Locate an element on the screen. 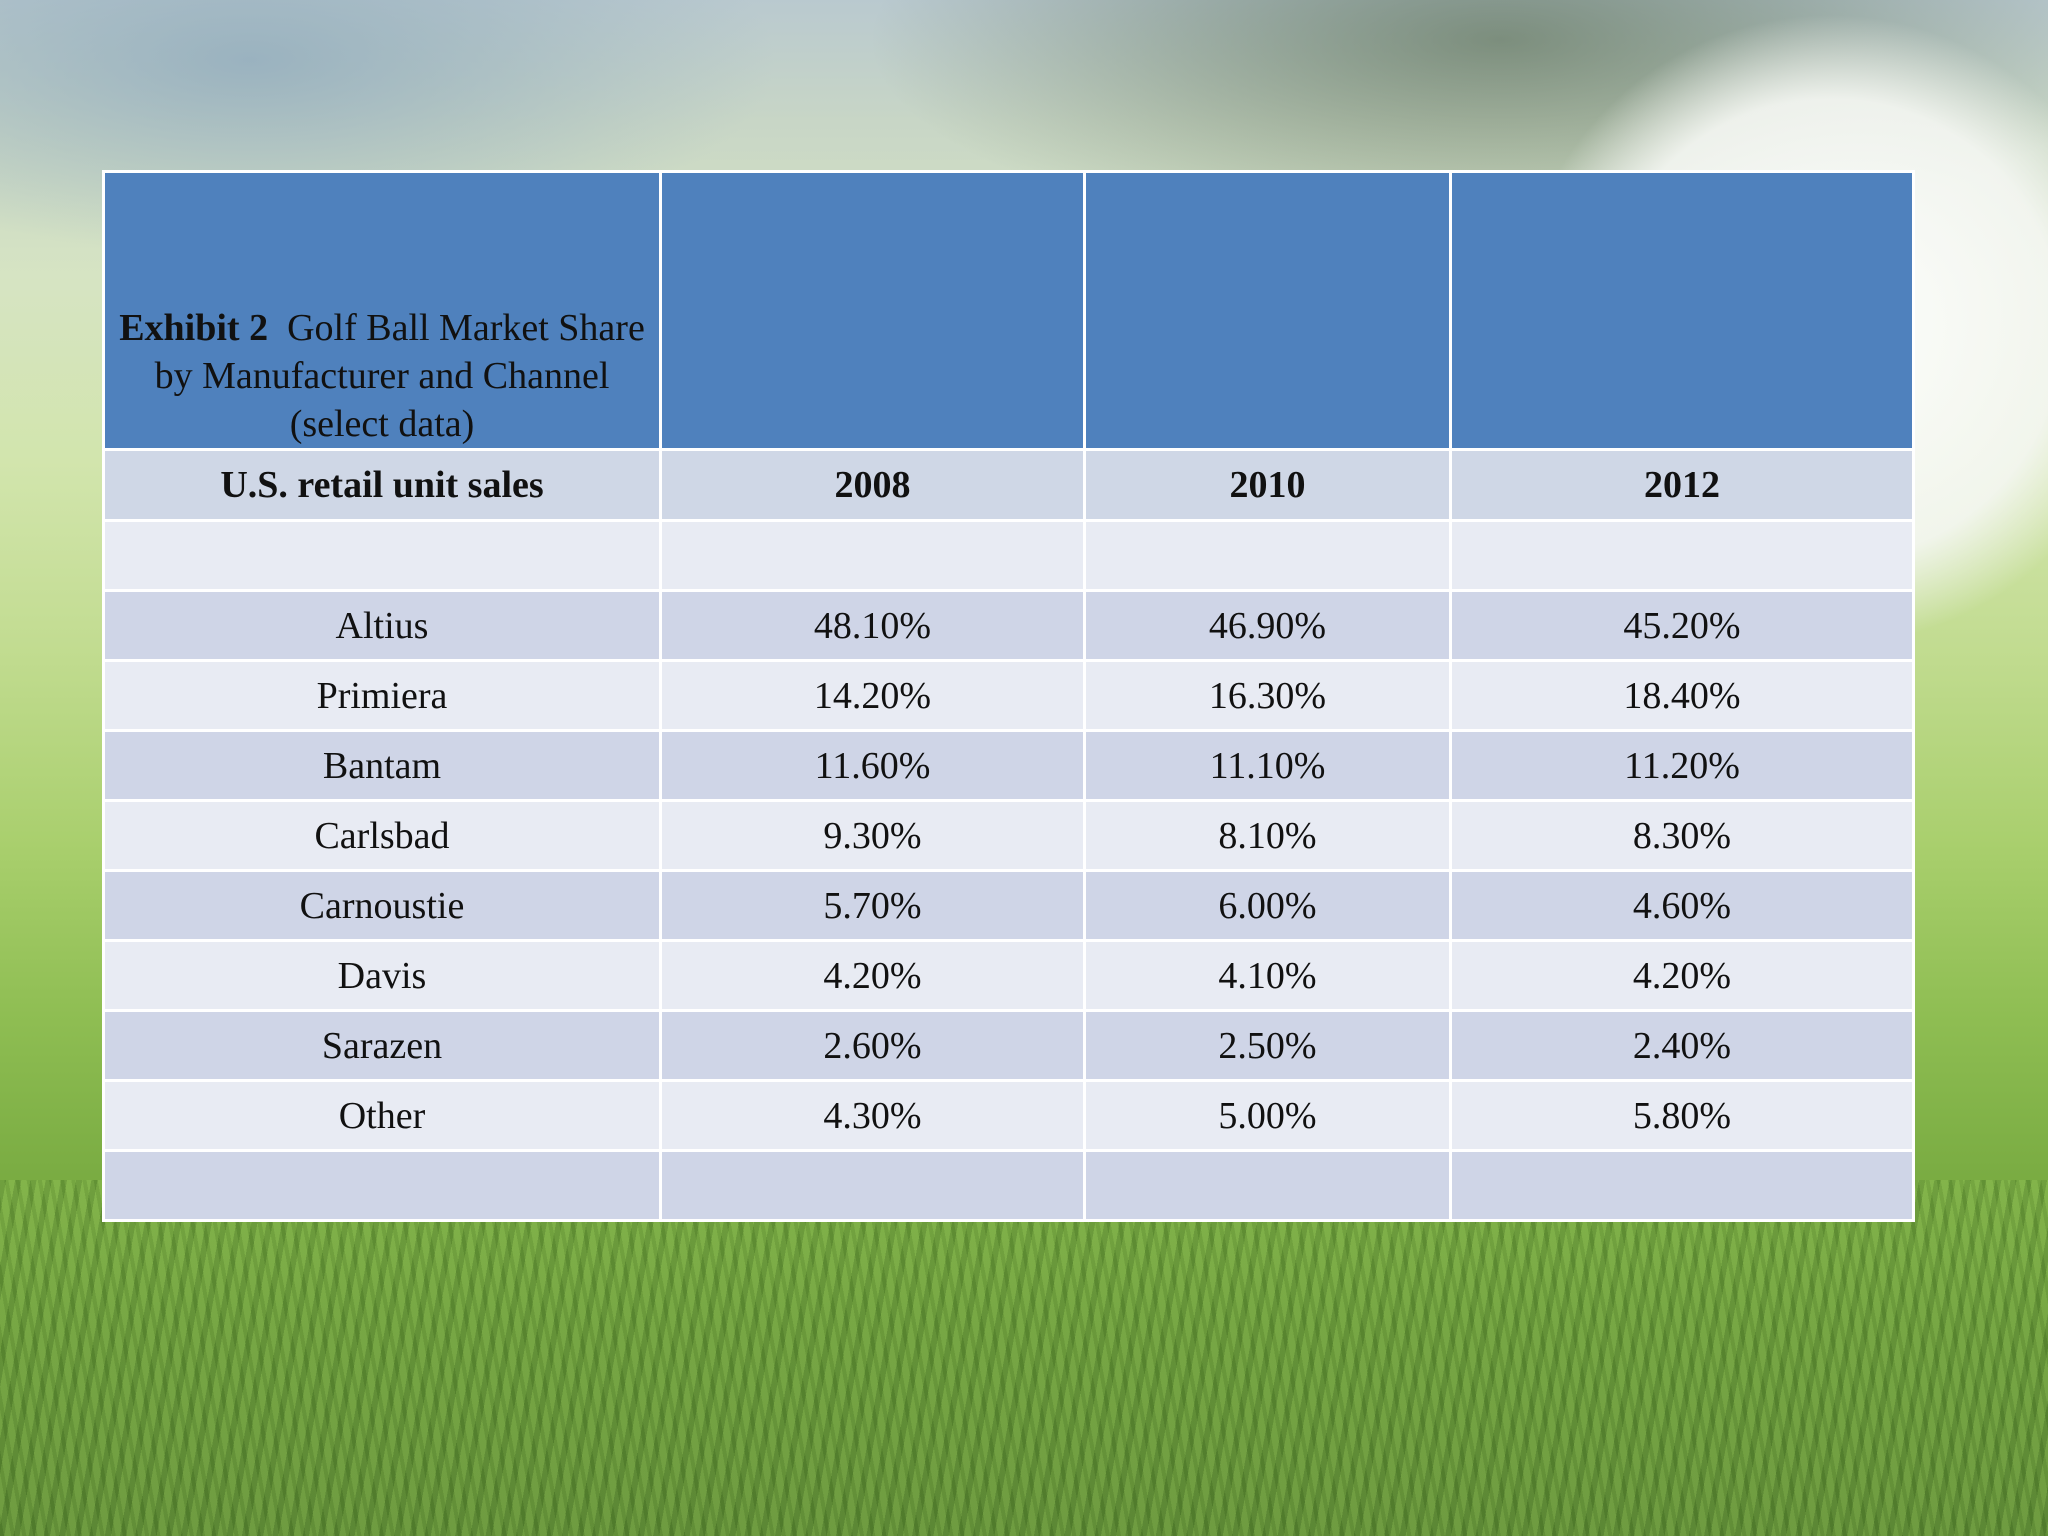 The image size is (2048, 1536). share-value: 45.20% is located at coordinates (1682, 625).